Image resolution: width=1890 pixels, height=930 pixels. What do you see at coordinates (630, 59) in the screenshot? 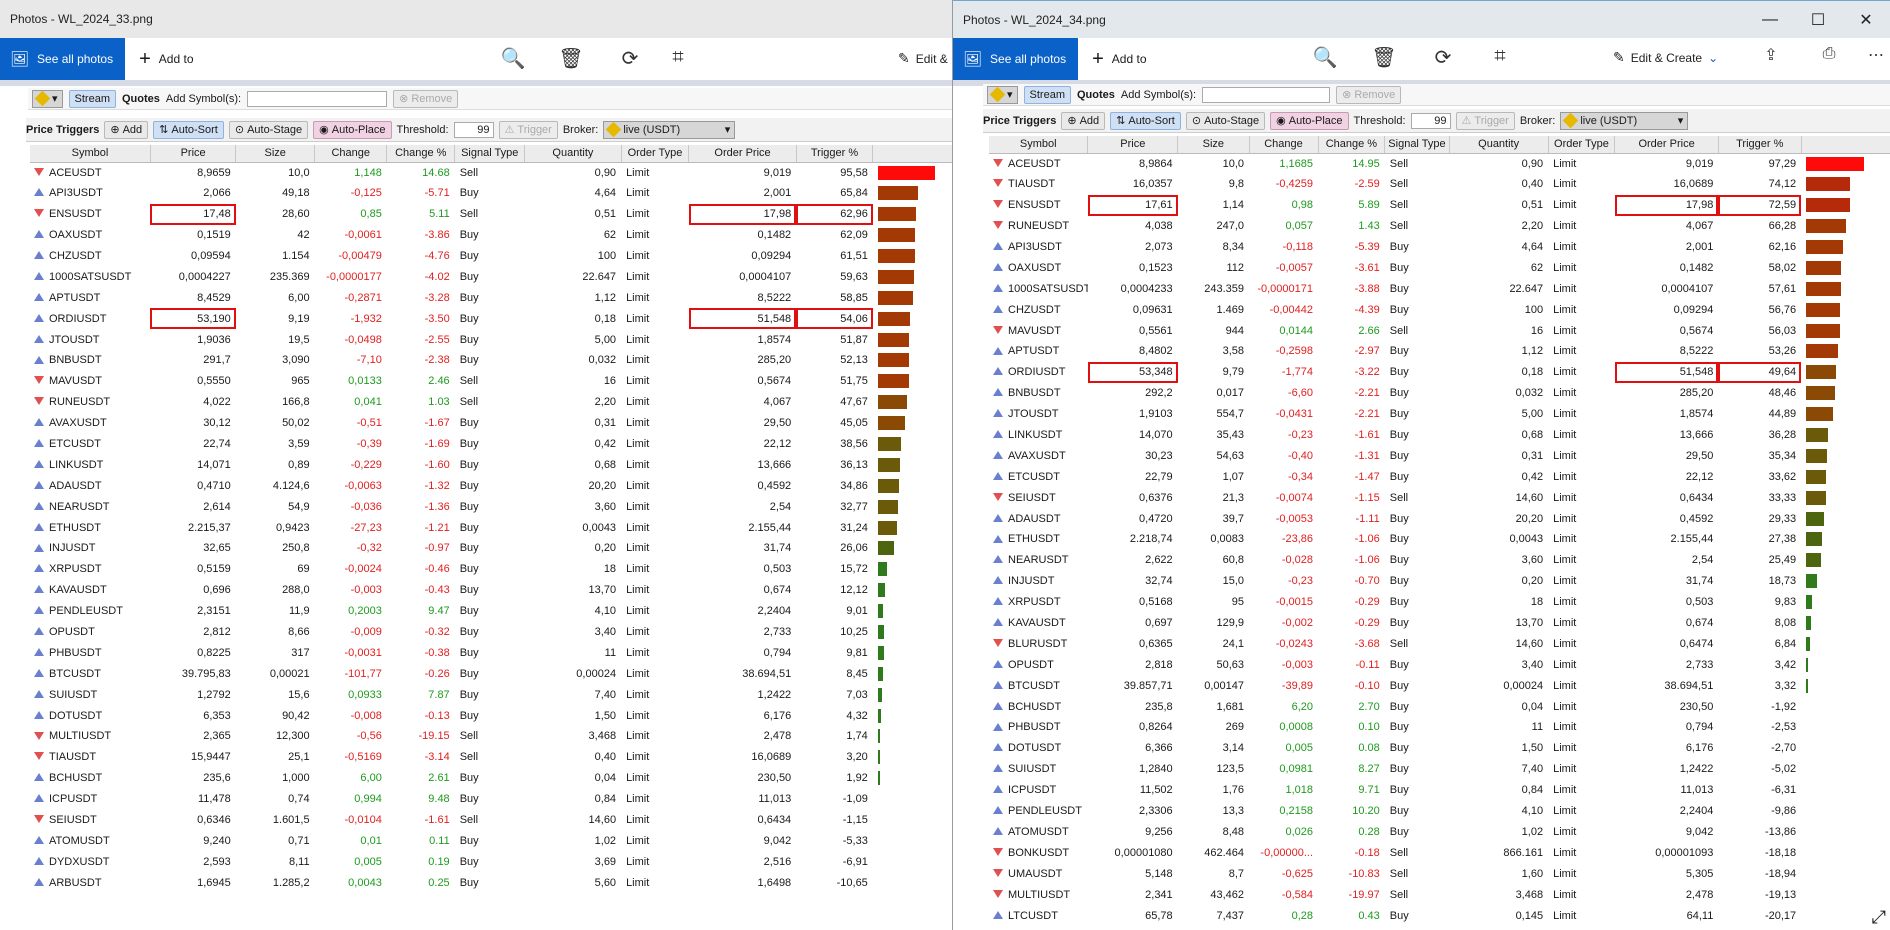
I see `rotate-icon: ⟳` at bounding box center [630, 59].